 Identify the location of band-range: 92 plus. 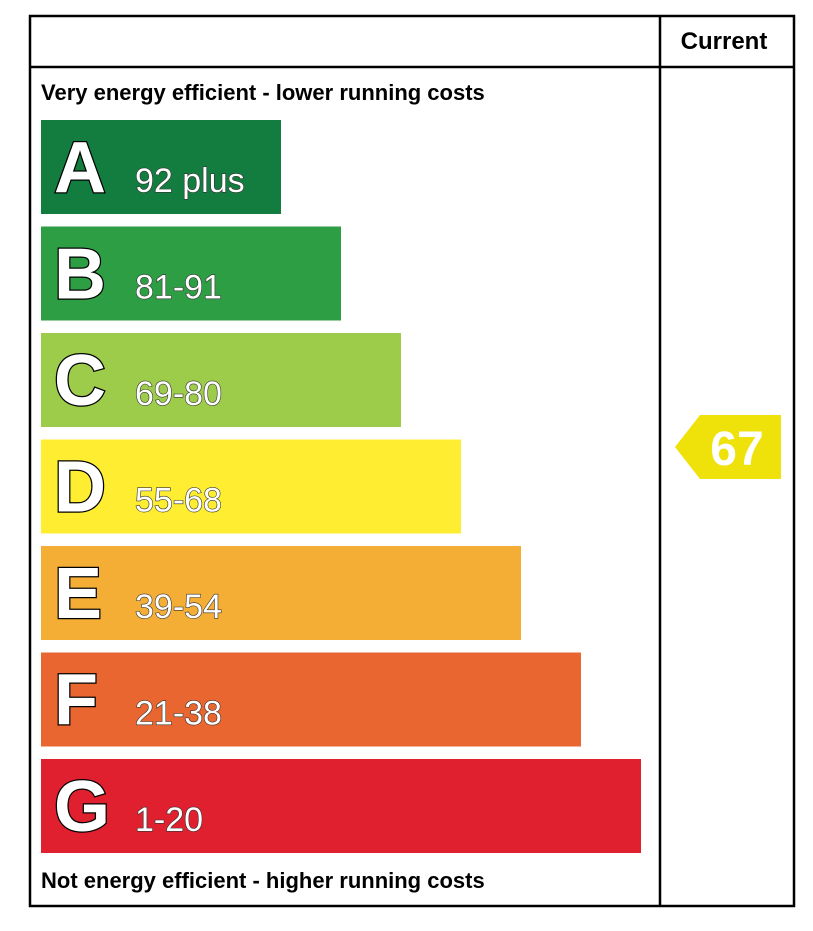
(190, 181).